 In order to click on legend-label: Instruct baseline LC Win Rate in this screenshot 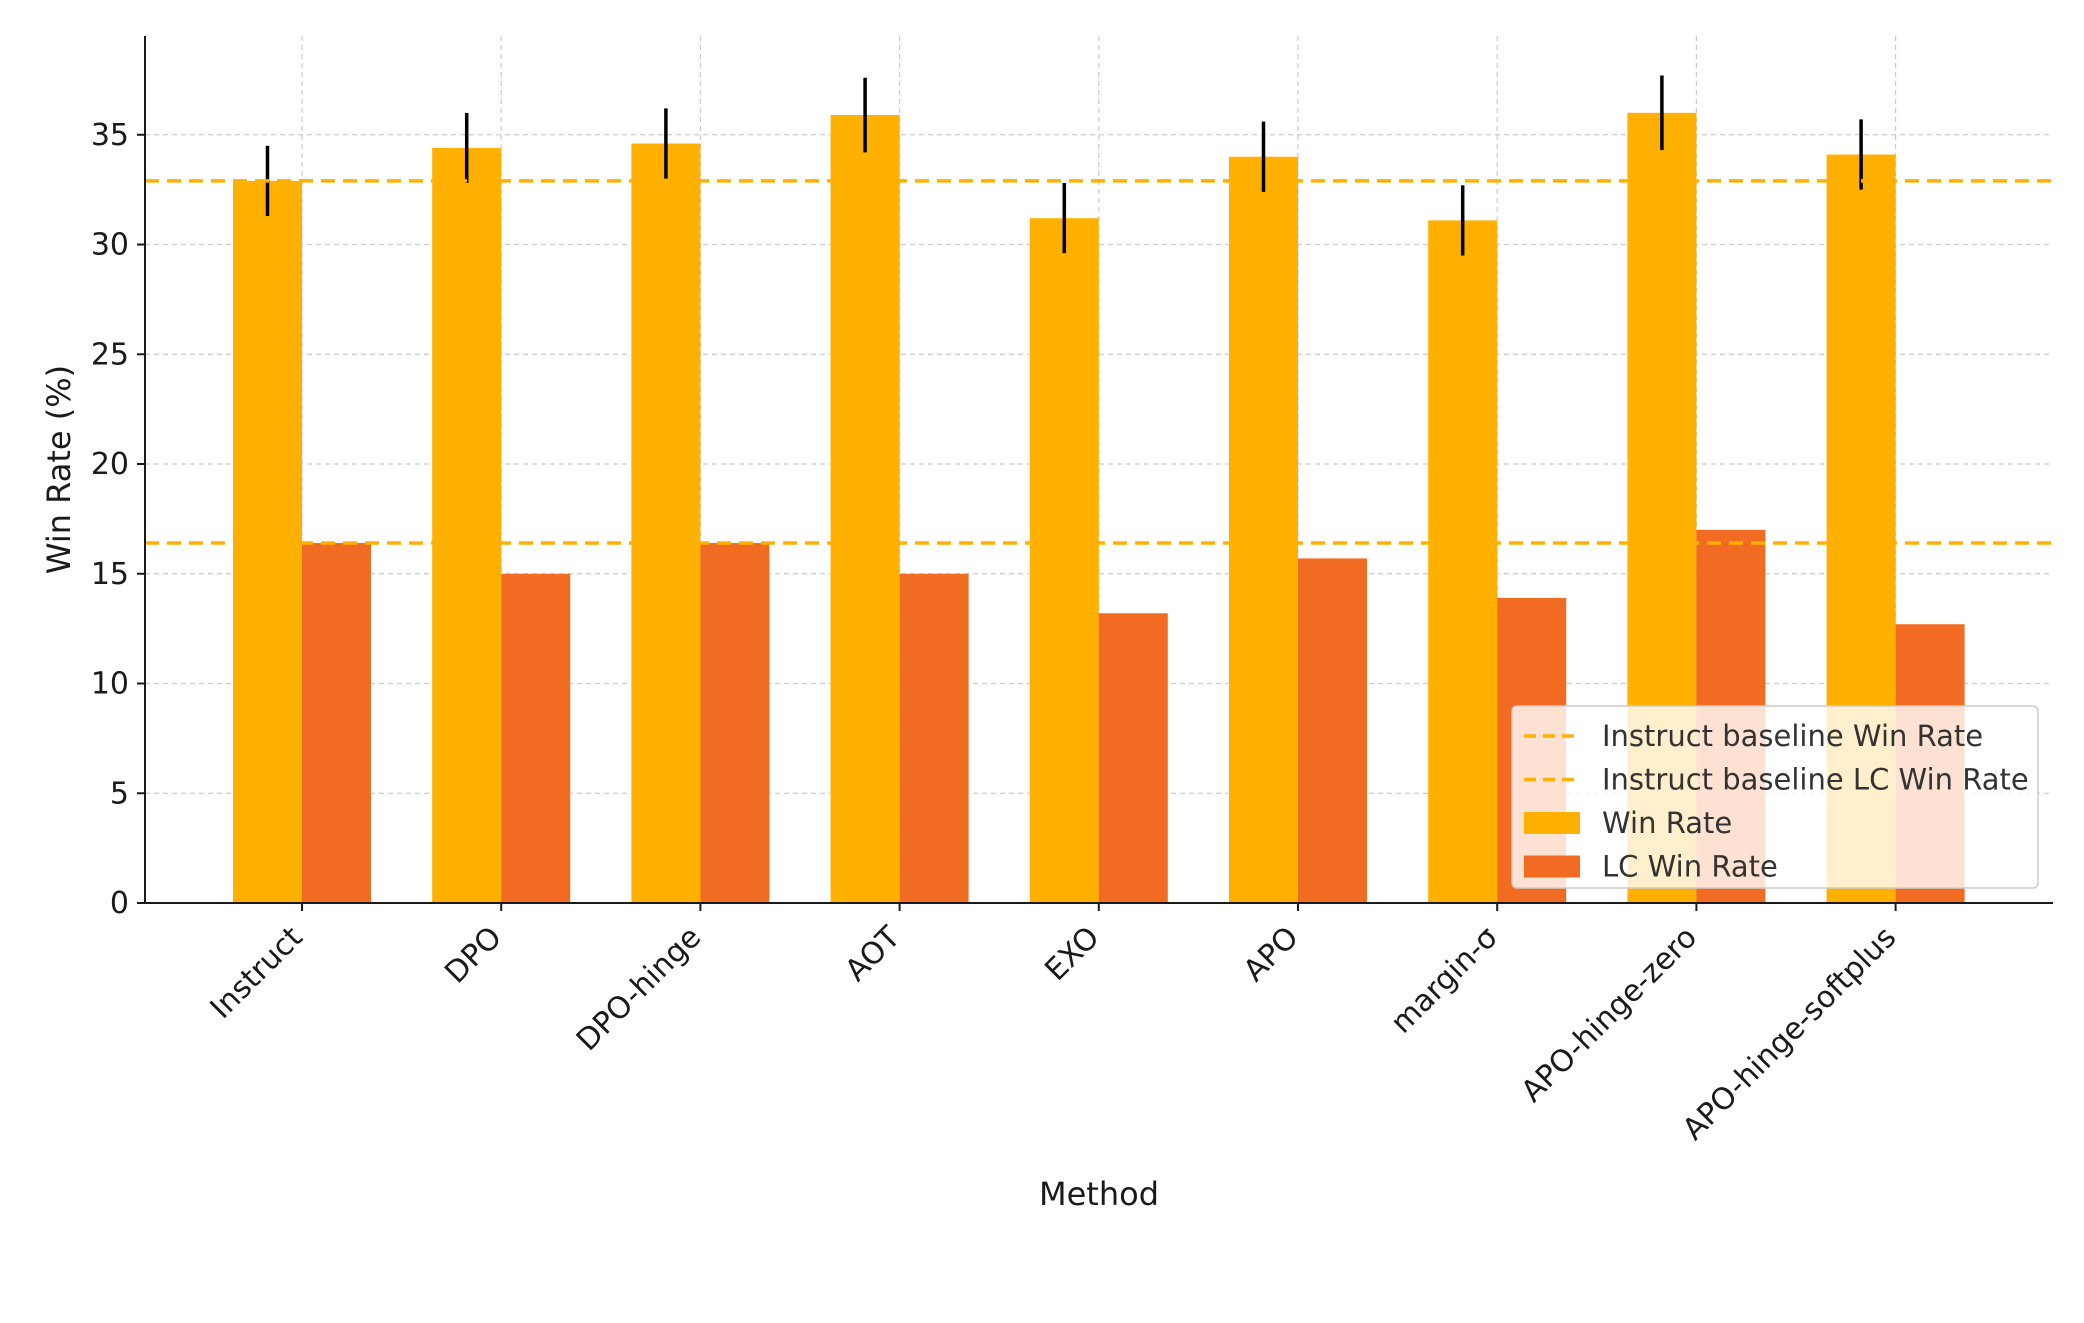, I will do `click(1815, 780)`.